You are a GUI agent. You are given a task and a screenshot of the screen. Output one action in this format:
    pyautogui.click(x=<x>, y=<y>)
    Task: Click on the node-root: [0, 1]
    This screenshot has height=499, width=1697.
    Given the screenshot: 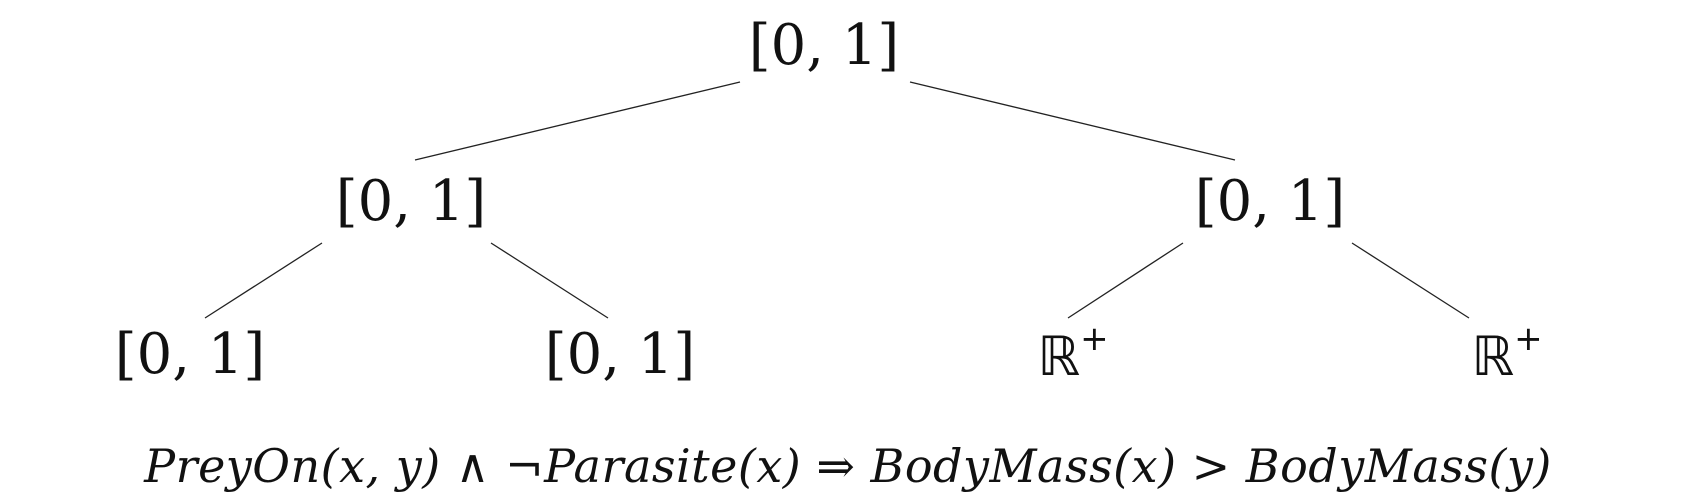 What is the action you would take?
    pyautogui.click(x=824, y=45)
    